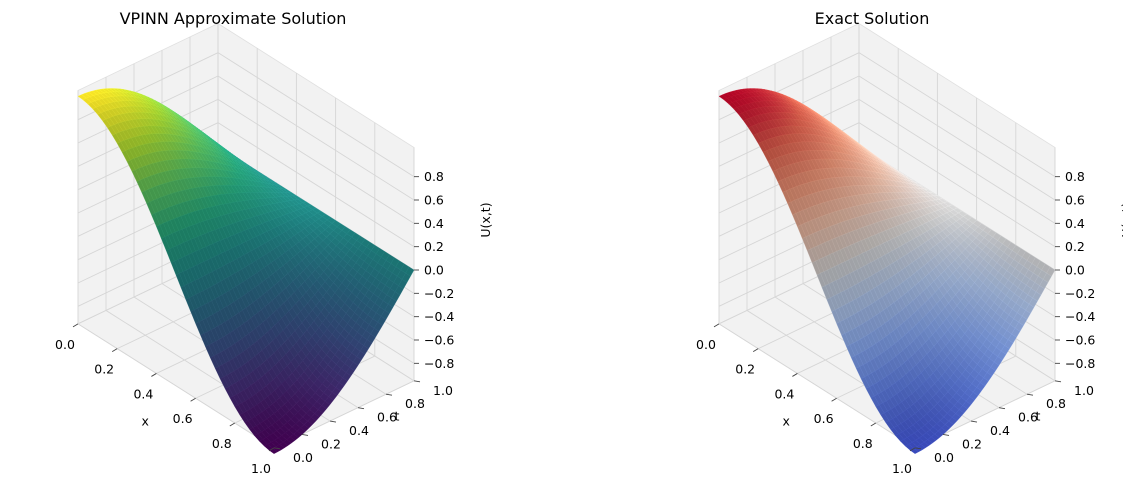 The image size is (1123, 493). I want to click on chart-title: Exact Solution, so click(872, 18).